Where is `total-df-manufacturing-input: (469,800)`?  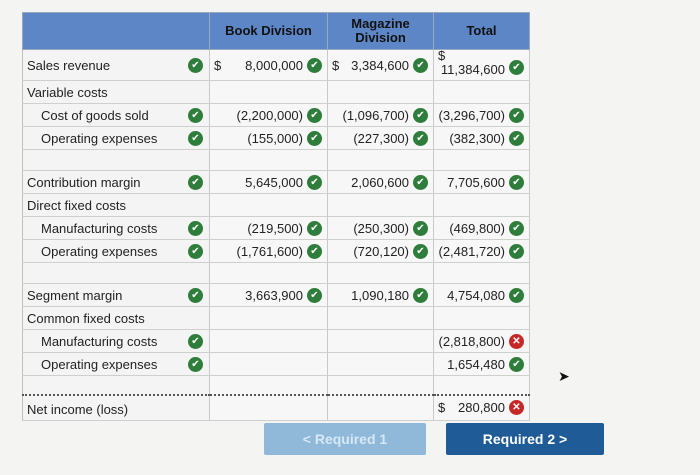
total-df-manufacturing-input: (469,800) is located at coordinates (477, 228).